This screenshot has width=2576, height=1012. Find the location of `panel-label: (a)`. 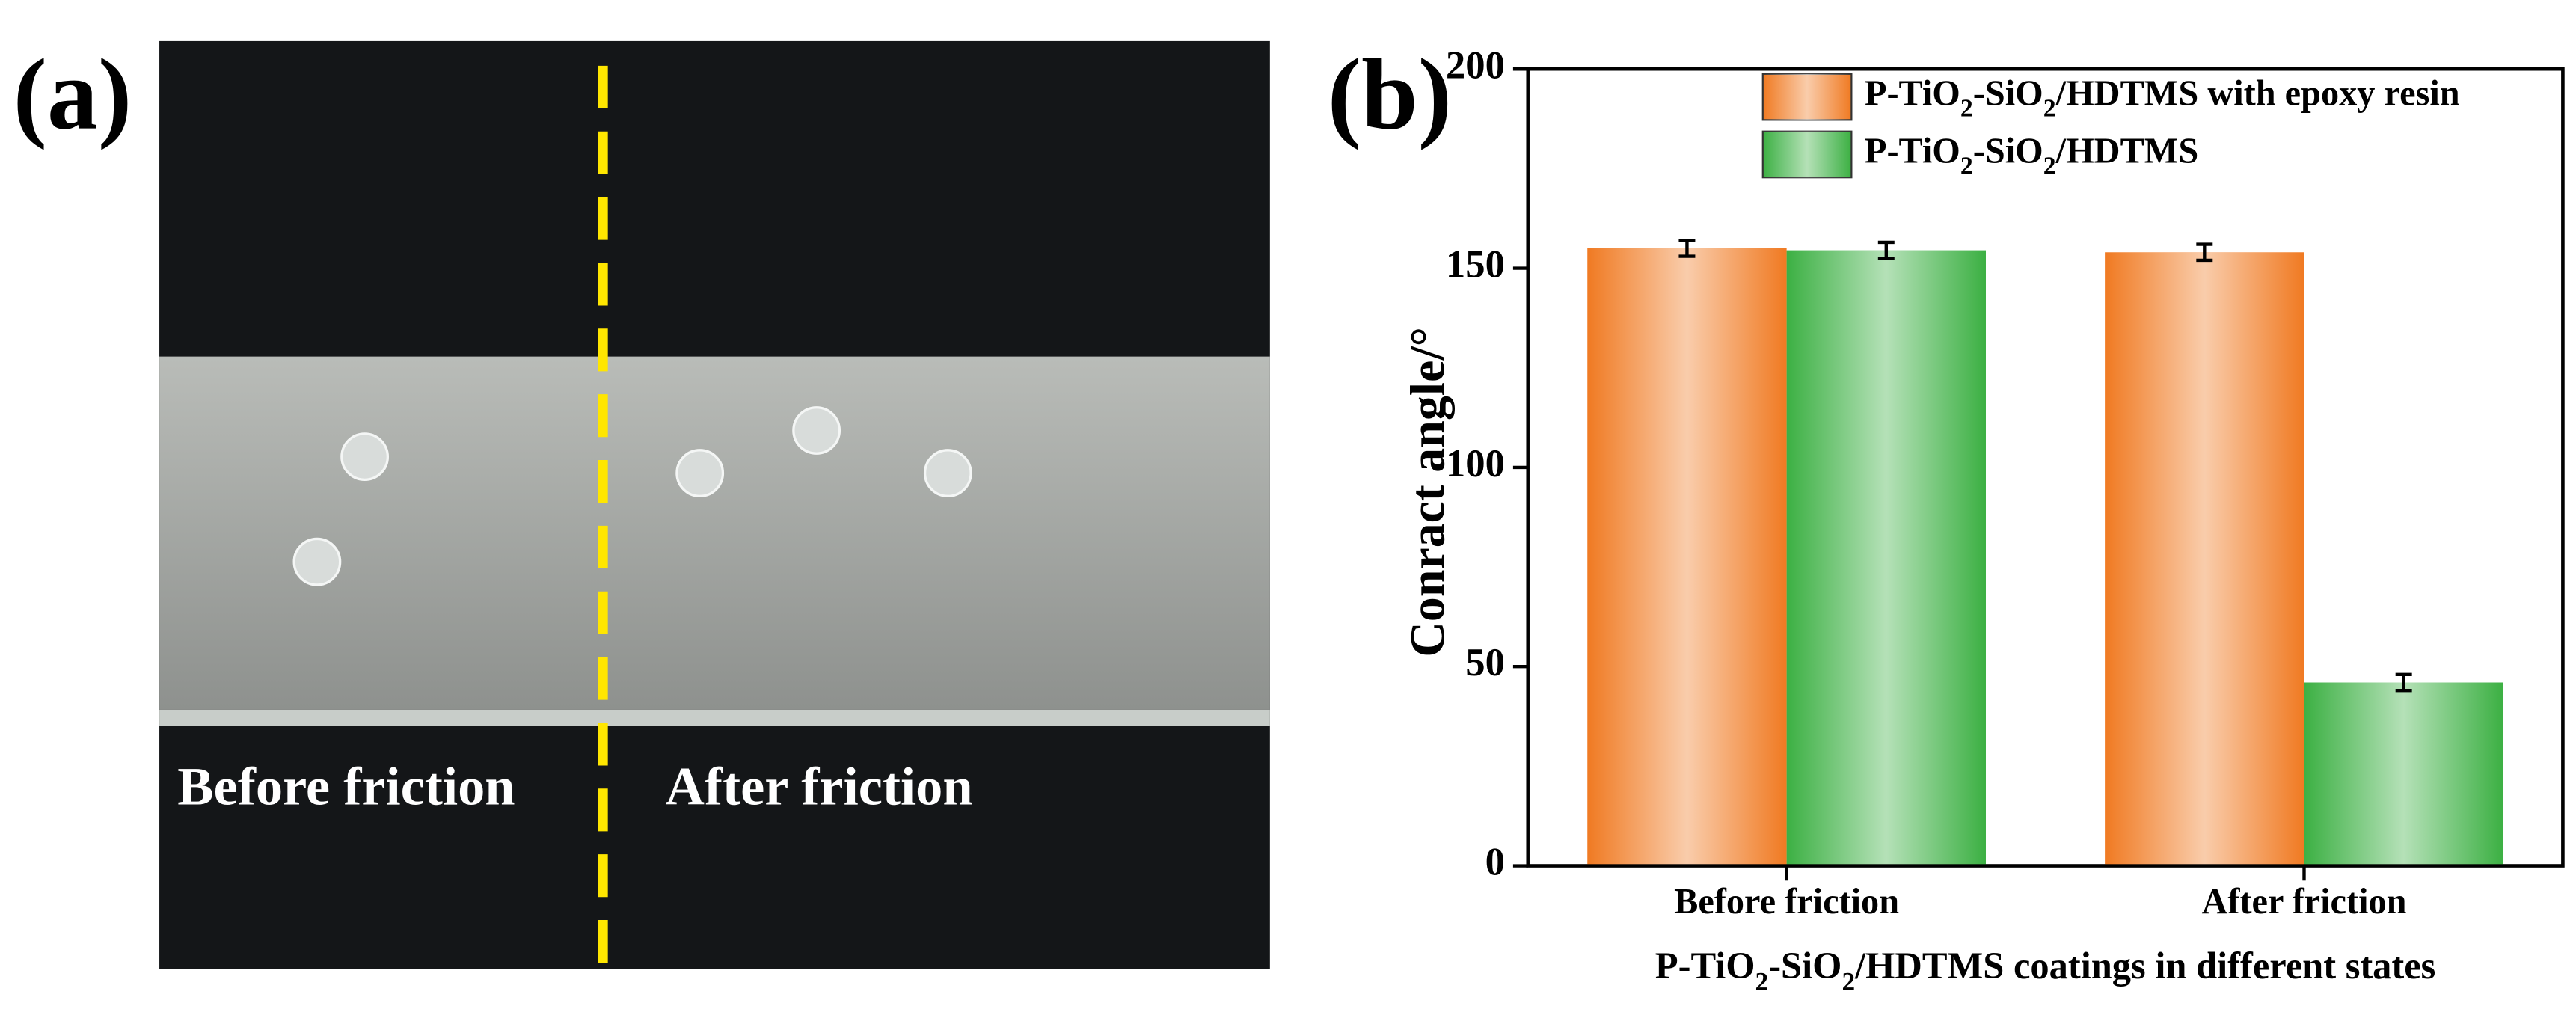

panel-label: (a) is located at coordinates (72, 95).